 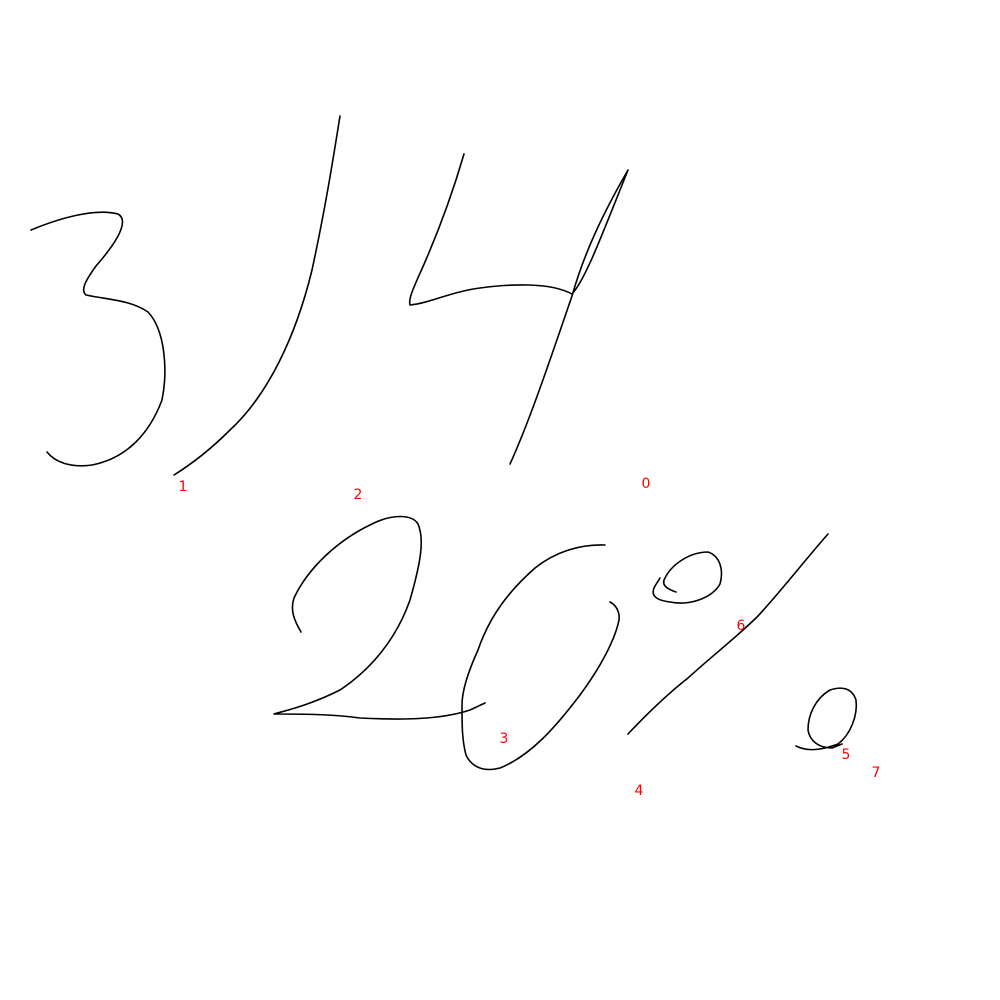 What do you see at coordinates (639, 791) in the screenshot?
I see `stroke-label-4: 4` at bounding box center [639, 791].